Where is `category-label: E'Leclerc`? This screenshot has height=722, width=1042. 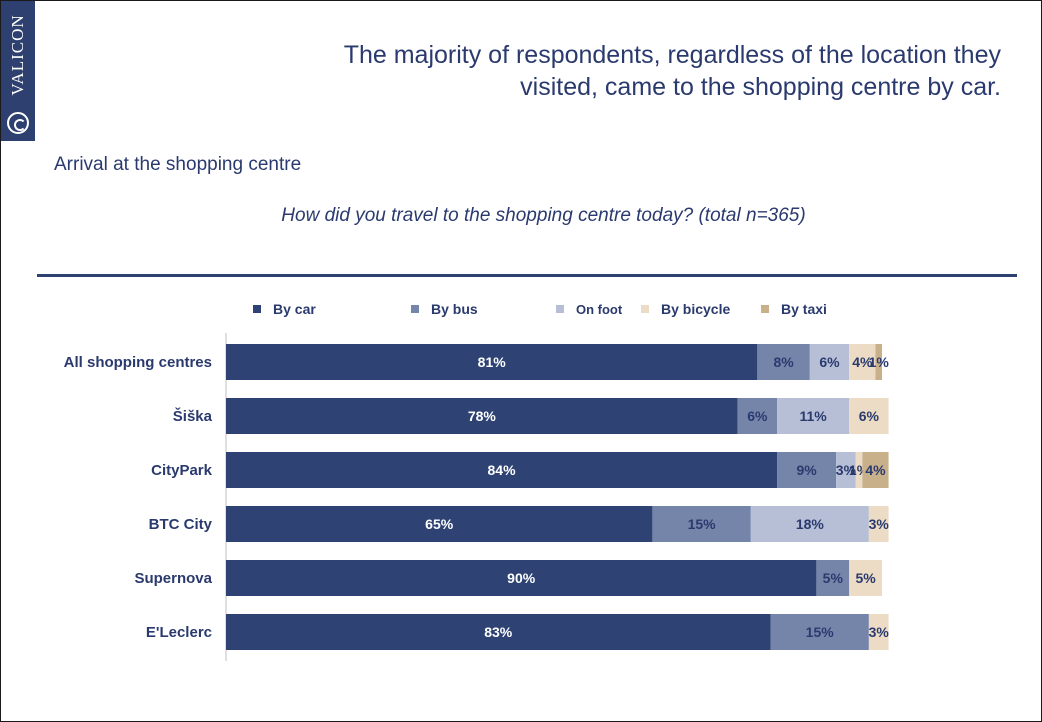
category-label: E'Leclerc is located at coordinates (179, 632).